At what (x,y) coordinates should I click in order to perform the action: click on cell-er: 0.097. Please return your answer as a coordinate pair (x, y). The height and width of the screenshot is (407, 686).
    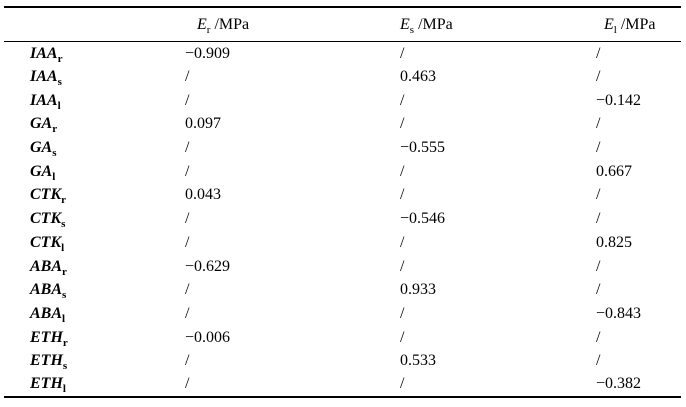
    Looking at the image, I should click on (203, 124).